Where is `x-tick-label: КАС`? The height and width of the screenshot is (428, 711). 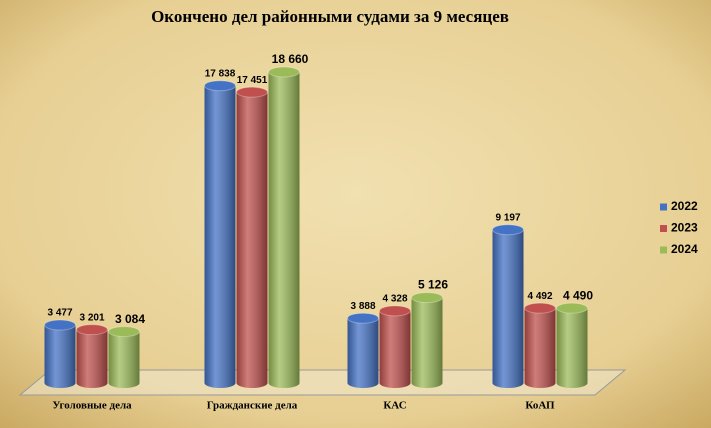 x-tick-label: КАС is located at coordinates (394, 406).